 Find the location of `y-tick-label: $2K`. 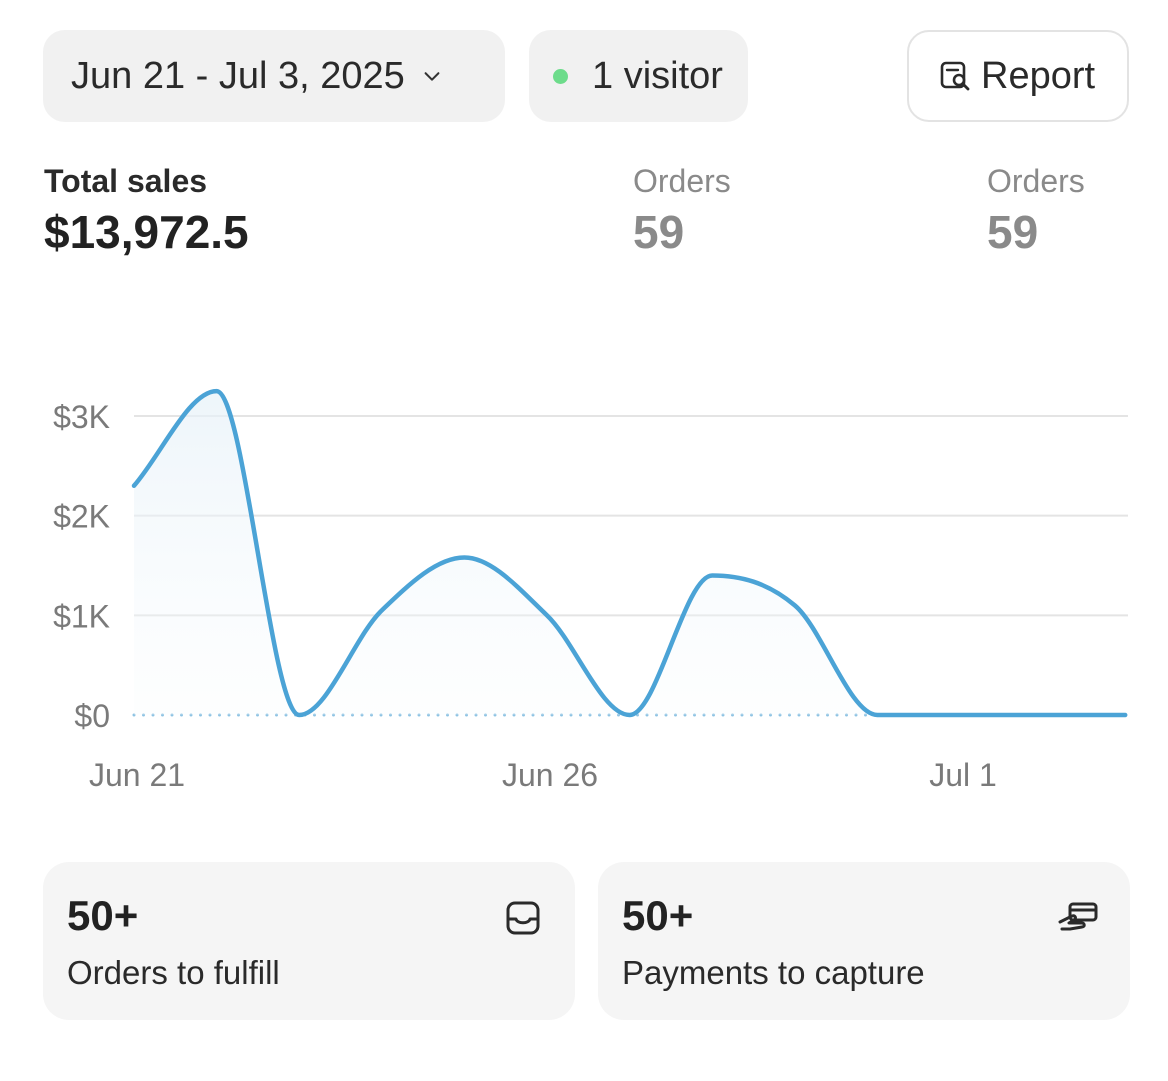

y-tick-label: $2K is located at coordinates (81, 517).